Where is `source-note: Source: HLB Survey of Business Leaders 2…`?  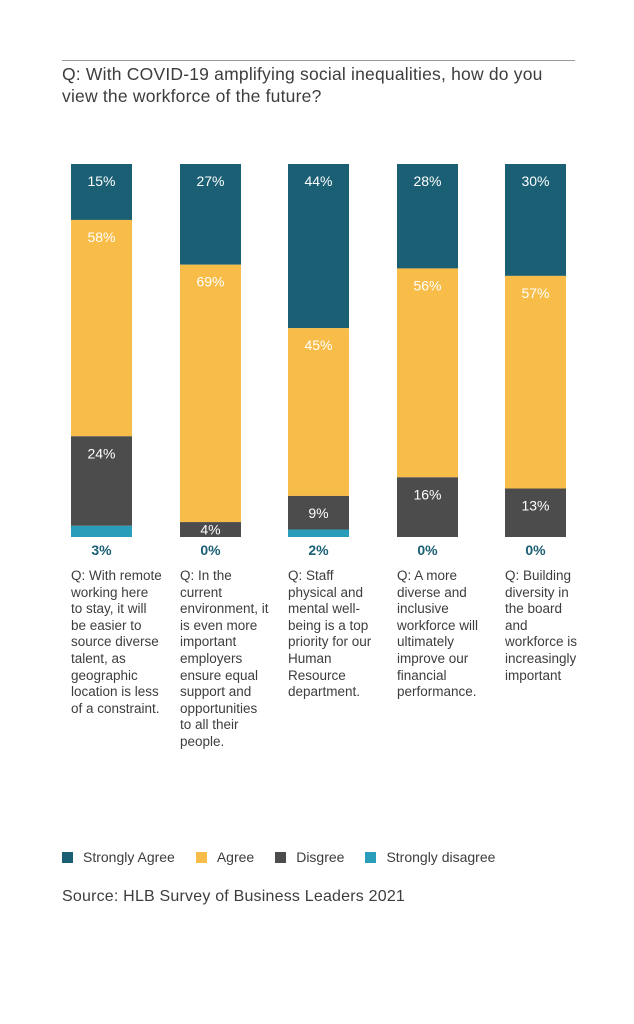
source-note: Source: HLB Survey of Business Leaders 2… is located at coordinates (234, 896).